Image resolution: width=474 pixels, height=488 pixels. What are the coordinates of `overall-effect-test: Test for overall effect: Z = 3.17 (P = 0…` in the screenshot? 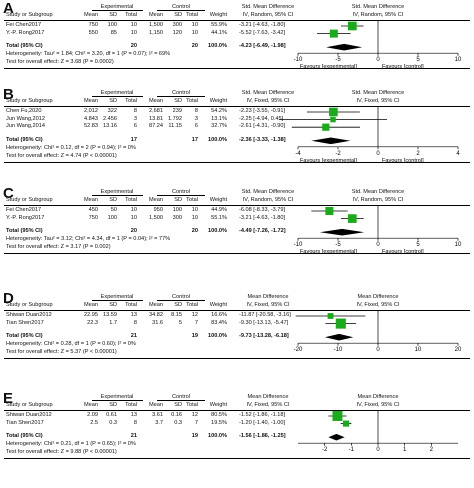 It's located at (58, 247).